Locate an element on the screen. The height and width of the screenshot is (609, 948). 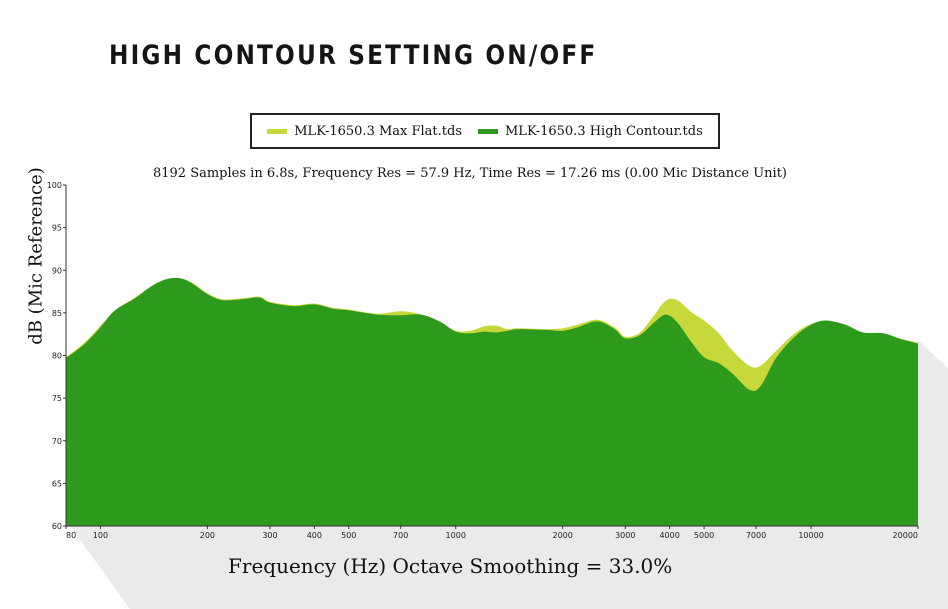
legend-item-max-flat: MLK-1650.3 Max Flat.tds is located at coordinates (364, 131).